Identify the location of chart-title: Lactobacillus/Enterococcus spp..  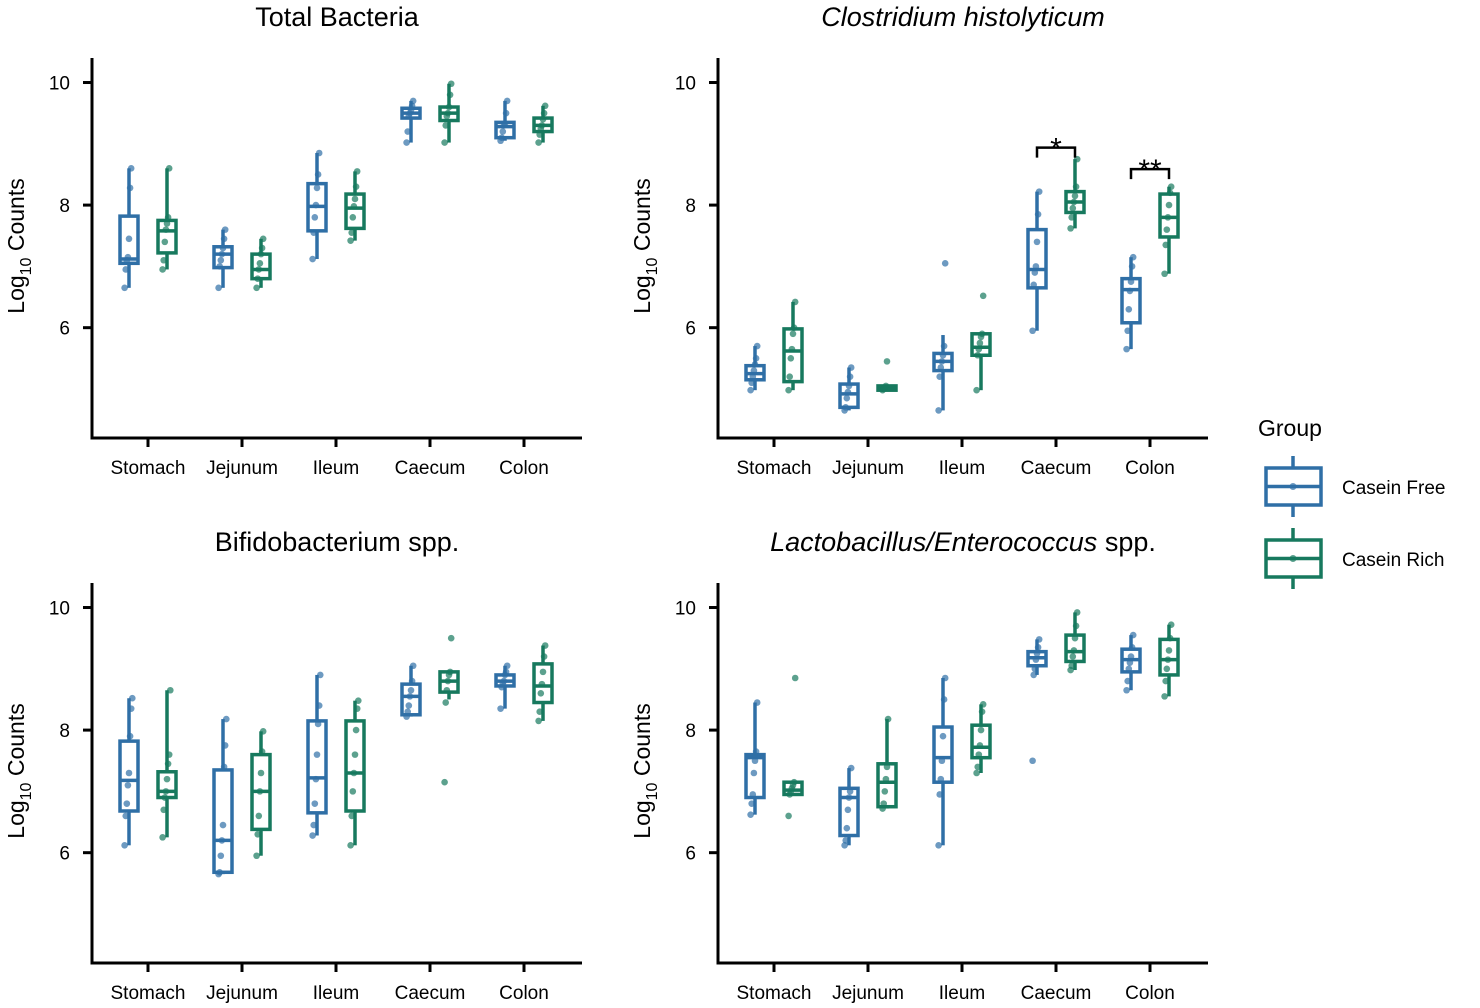
(963, 542).